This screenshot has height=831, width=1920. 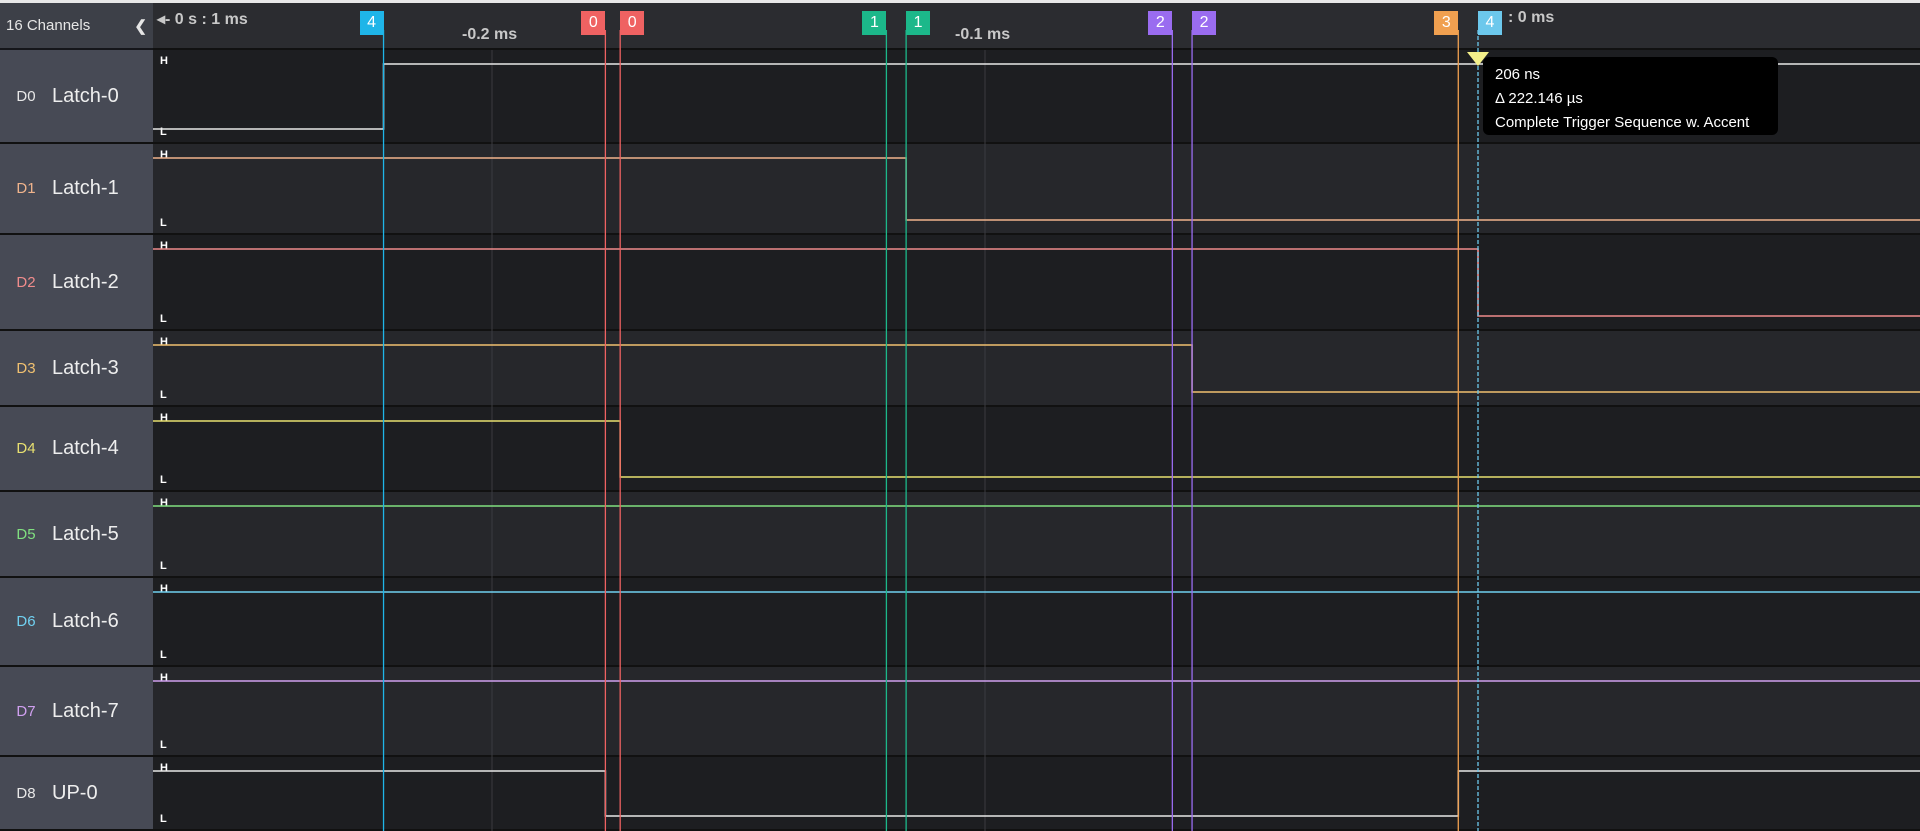 I want to click on channel-id: D4, so click(x=26, y=448).